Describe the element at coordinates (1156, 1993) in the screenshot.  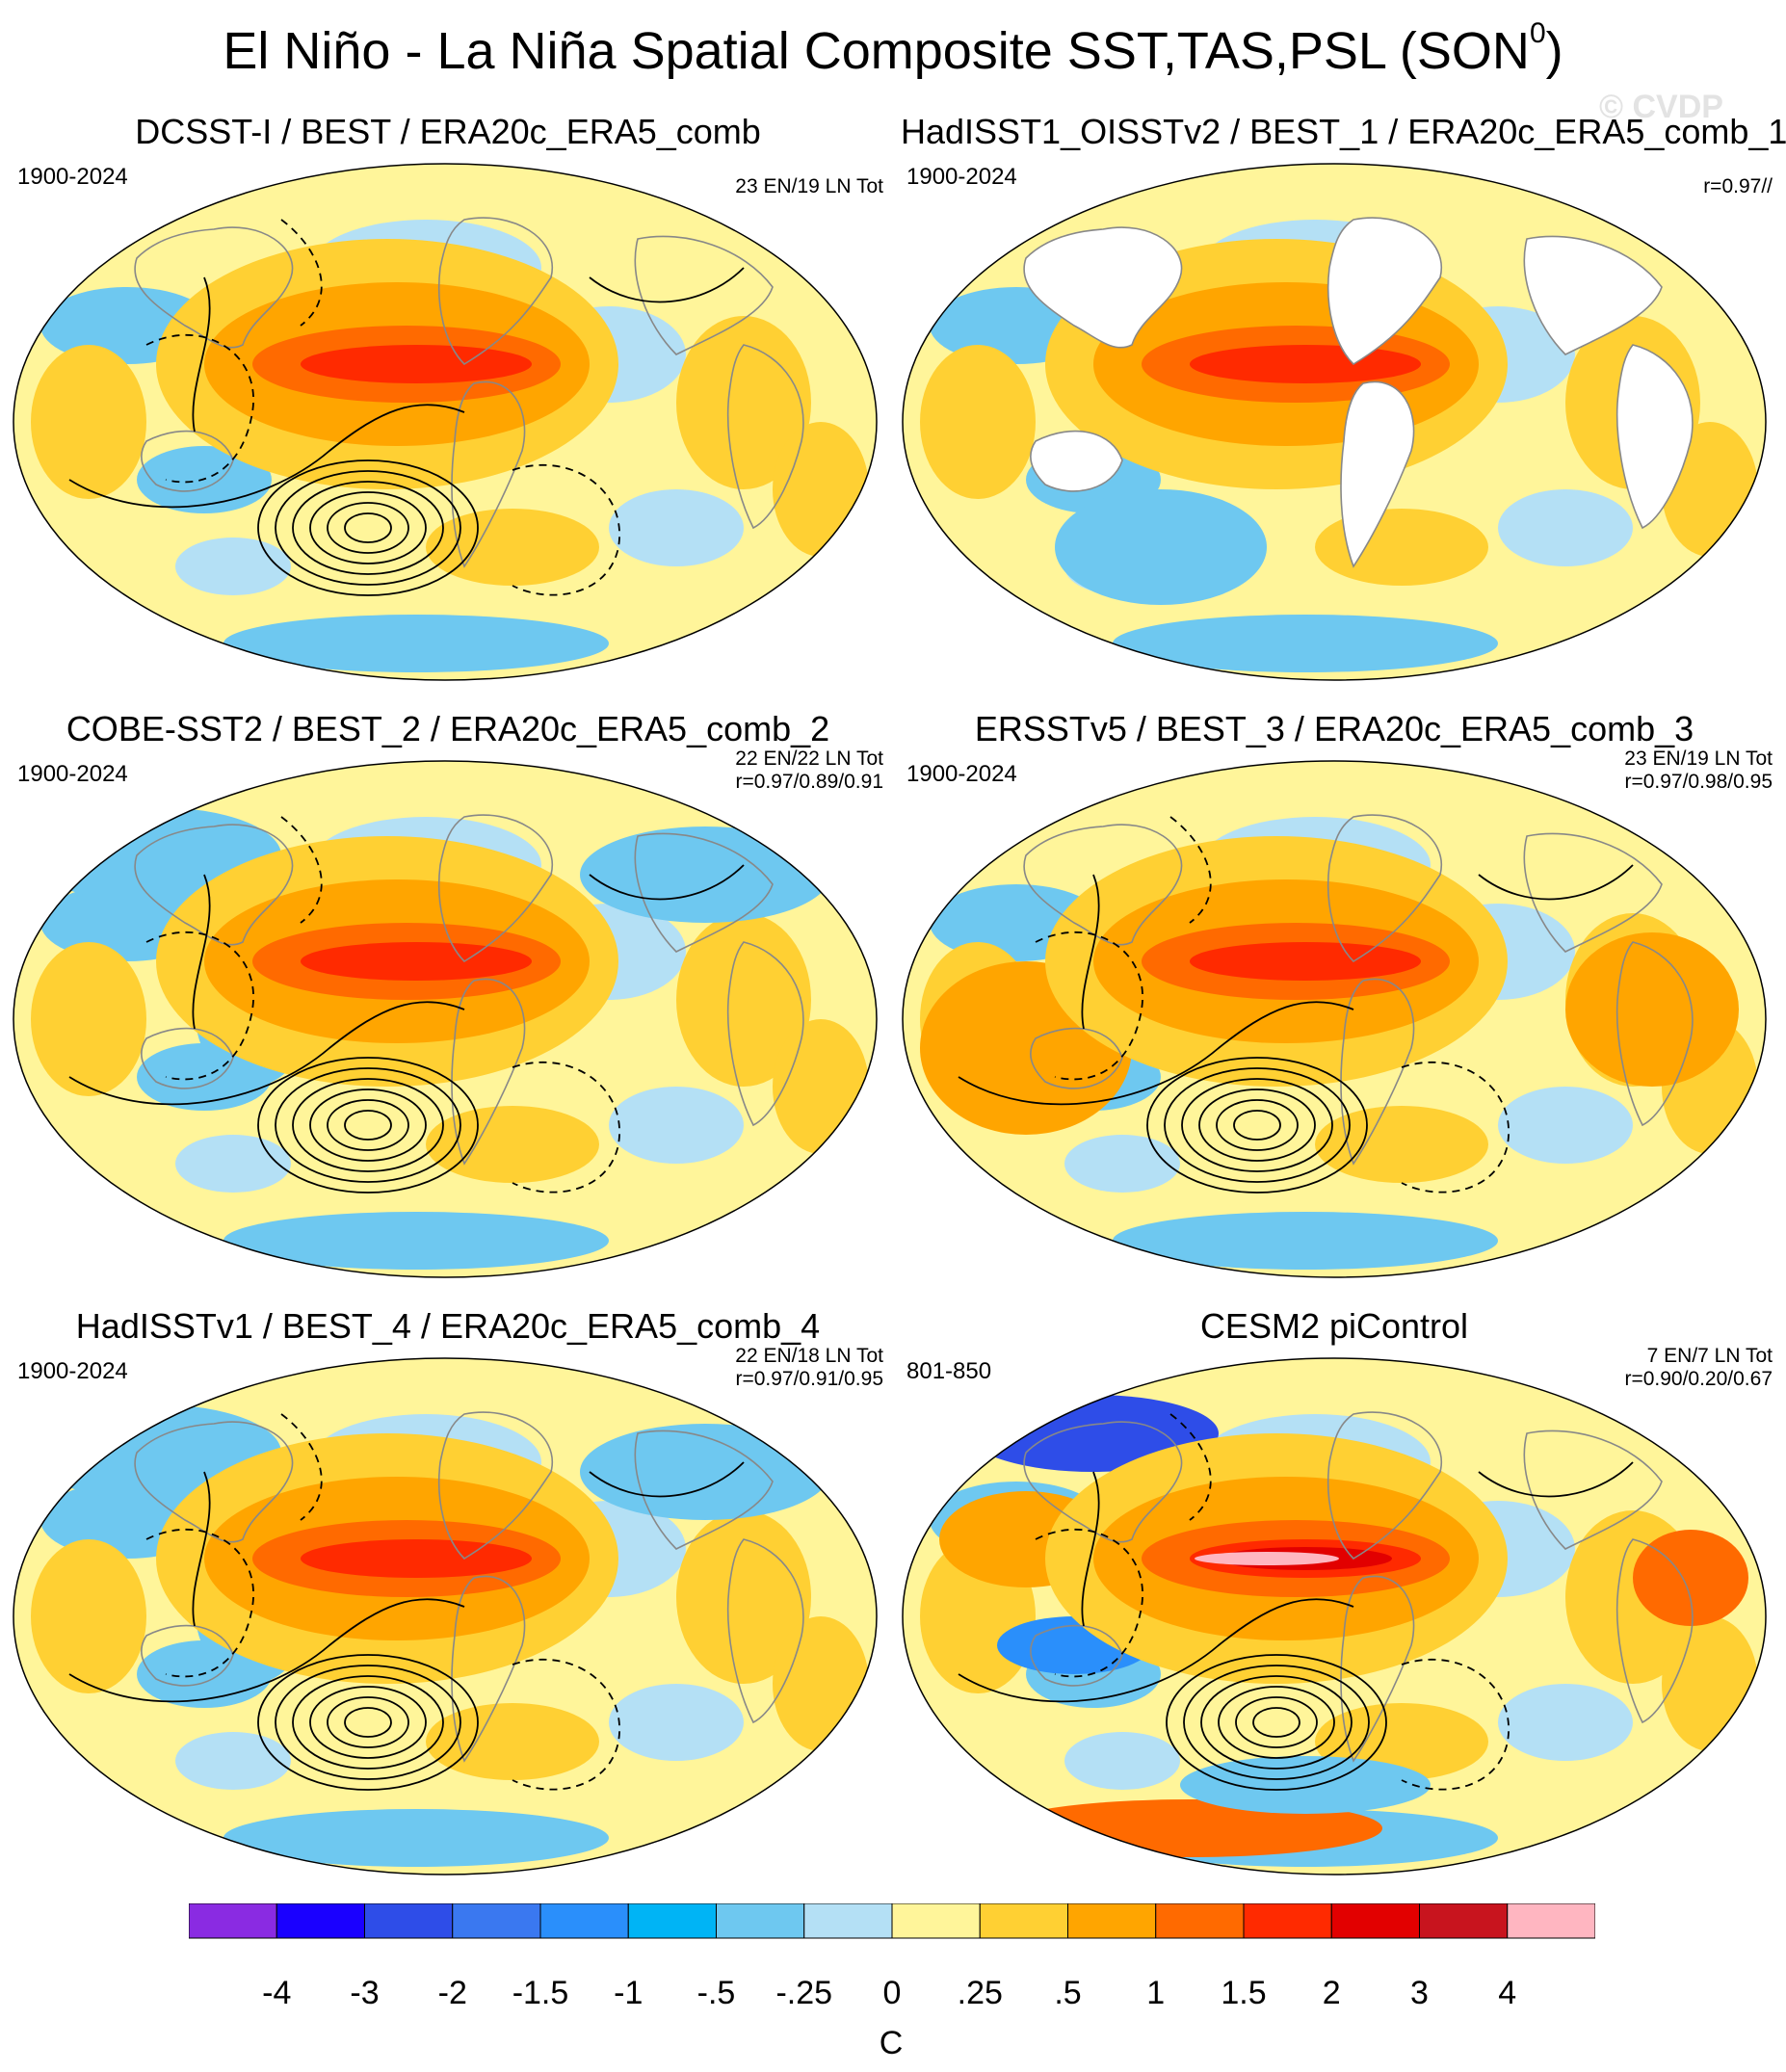
I see `colorbar-tick-label: 1` at that location.